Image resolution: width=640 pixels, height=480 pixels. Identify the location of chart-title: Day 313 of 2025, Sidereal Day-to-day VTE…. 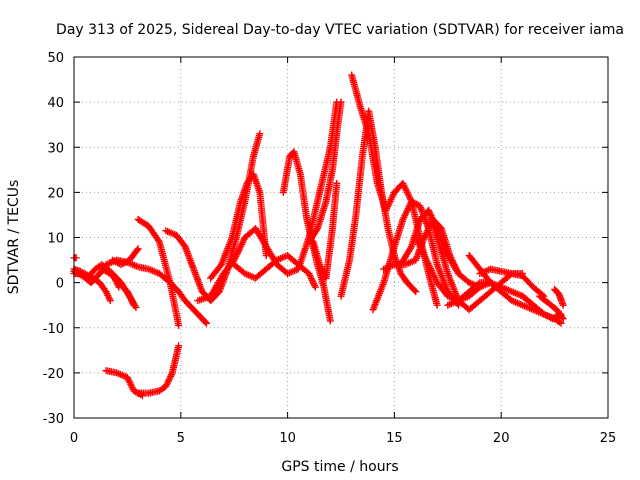
(340, 30).